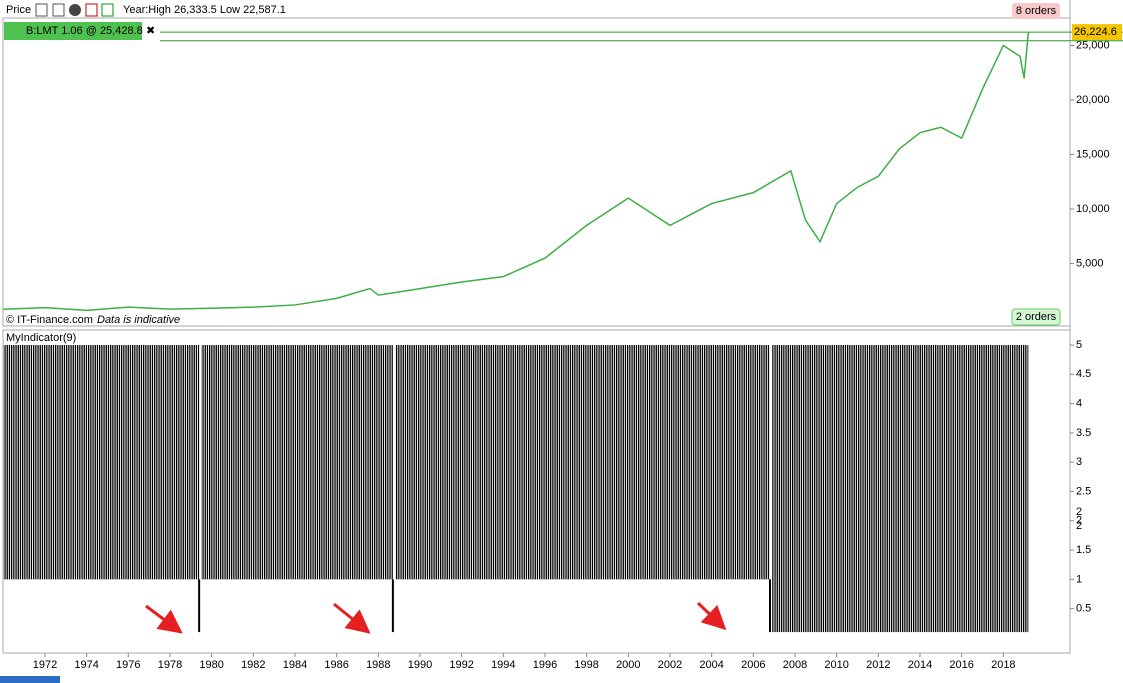 The width and height of the screenshot is (1123, 683). Describe the element at coordinates (295, 665) in the screenshot. I see `x-tick-label: 1984` at that location.